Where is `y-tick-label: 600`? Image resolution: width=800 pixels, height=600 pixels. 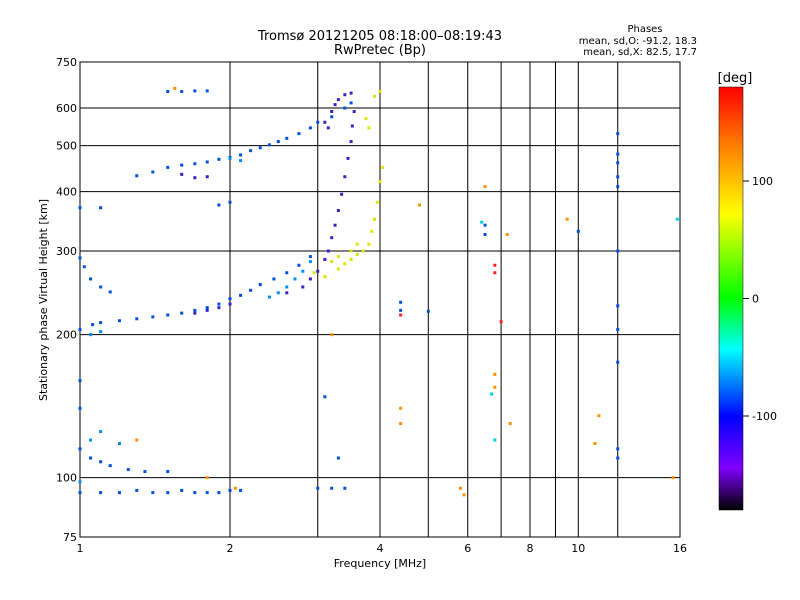 y-tick-label: 600 is located at coordinates (66, 108).